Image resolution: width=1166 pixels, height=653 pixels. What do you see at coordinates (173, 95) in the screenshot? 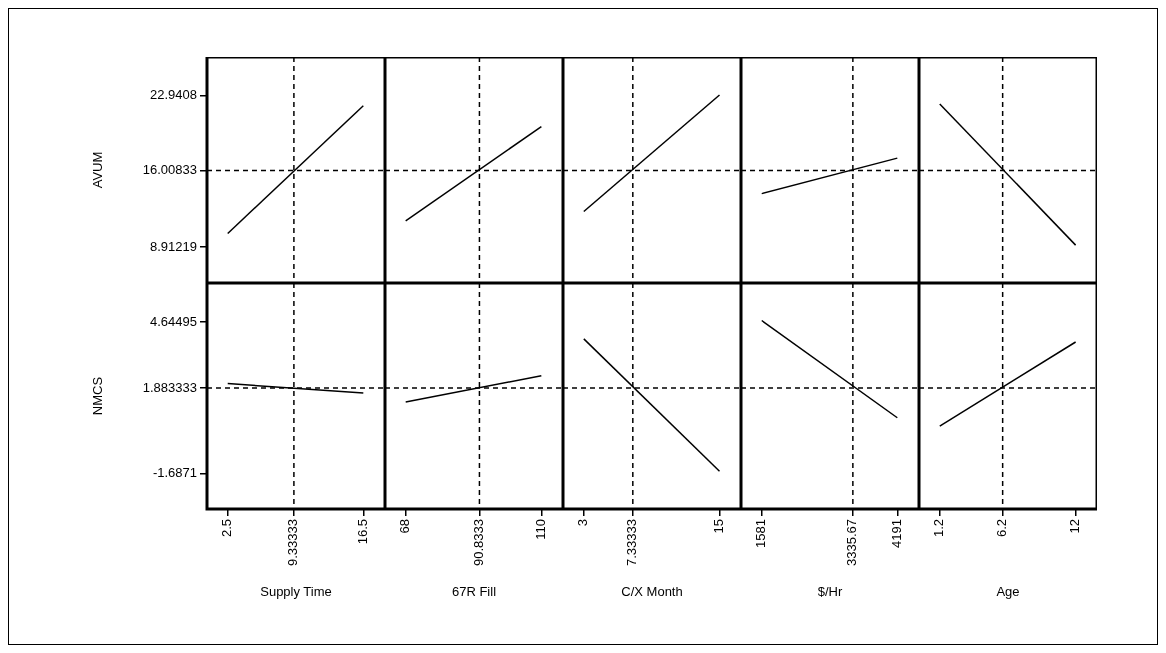
I see `y-tick-label: 22.9408` at bounding box center [173, 95].